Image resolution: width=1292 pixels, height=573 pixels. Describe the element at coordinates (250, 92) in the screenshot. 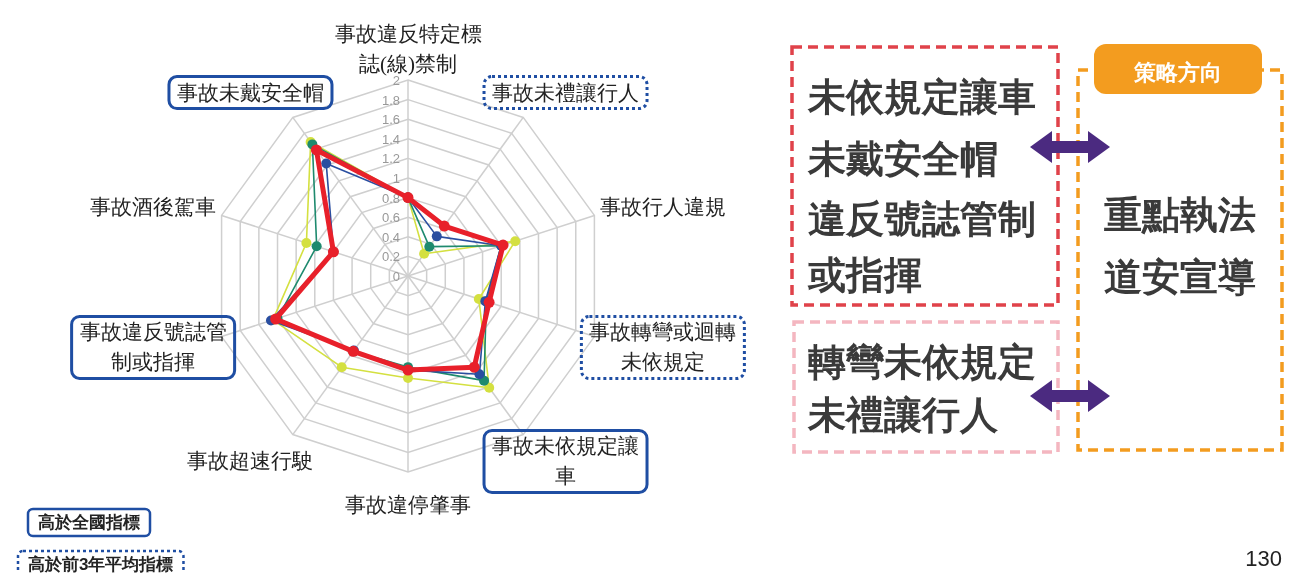

I see `spoke-label: 事故未戴安全帽` at that location.